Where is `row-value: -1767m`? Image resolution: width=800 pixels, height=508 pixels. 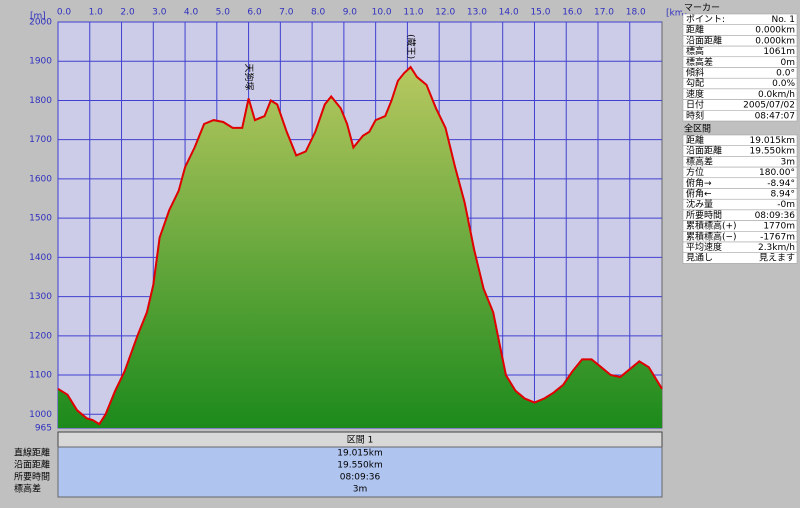
row-value: -1767m is located at coordinates (777, 237).